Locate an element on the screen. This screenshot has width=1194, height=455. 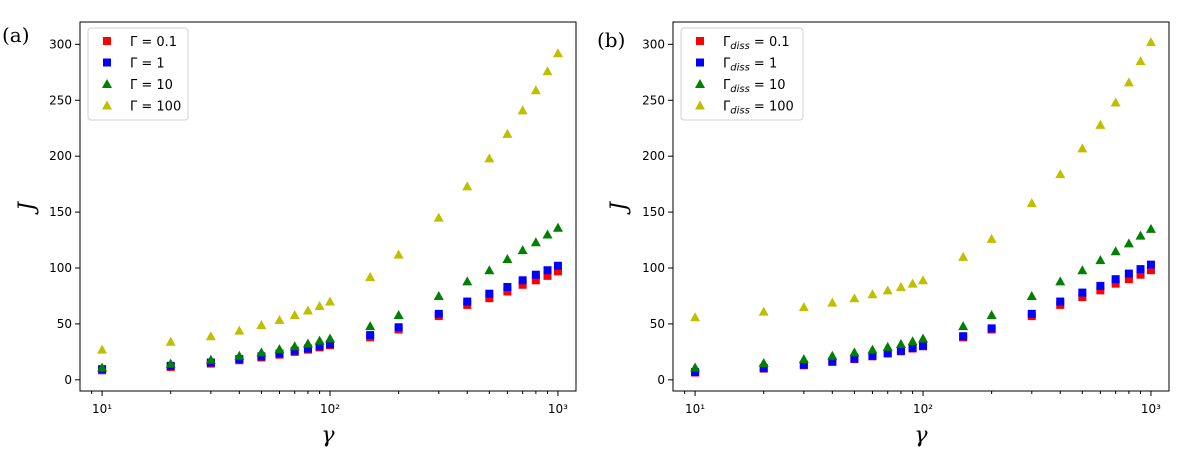
legend: Γ = 0.1 Γ = 1 Γ = 10 Γ = 100 is located at coordinates (138, 74).